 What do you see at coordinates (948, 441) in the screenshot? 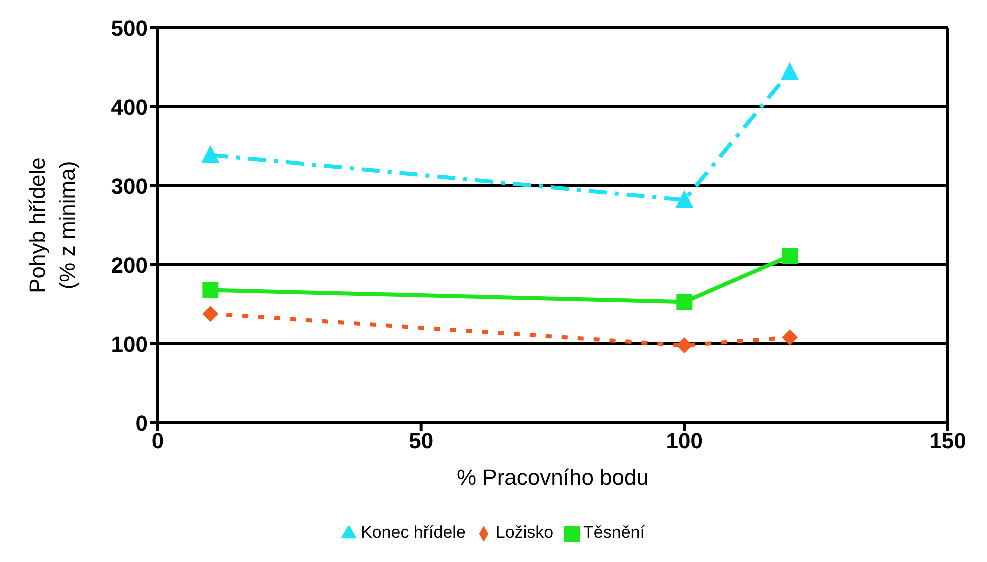
I see `x-tick-label: 150` at bounding box center [948, 441].